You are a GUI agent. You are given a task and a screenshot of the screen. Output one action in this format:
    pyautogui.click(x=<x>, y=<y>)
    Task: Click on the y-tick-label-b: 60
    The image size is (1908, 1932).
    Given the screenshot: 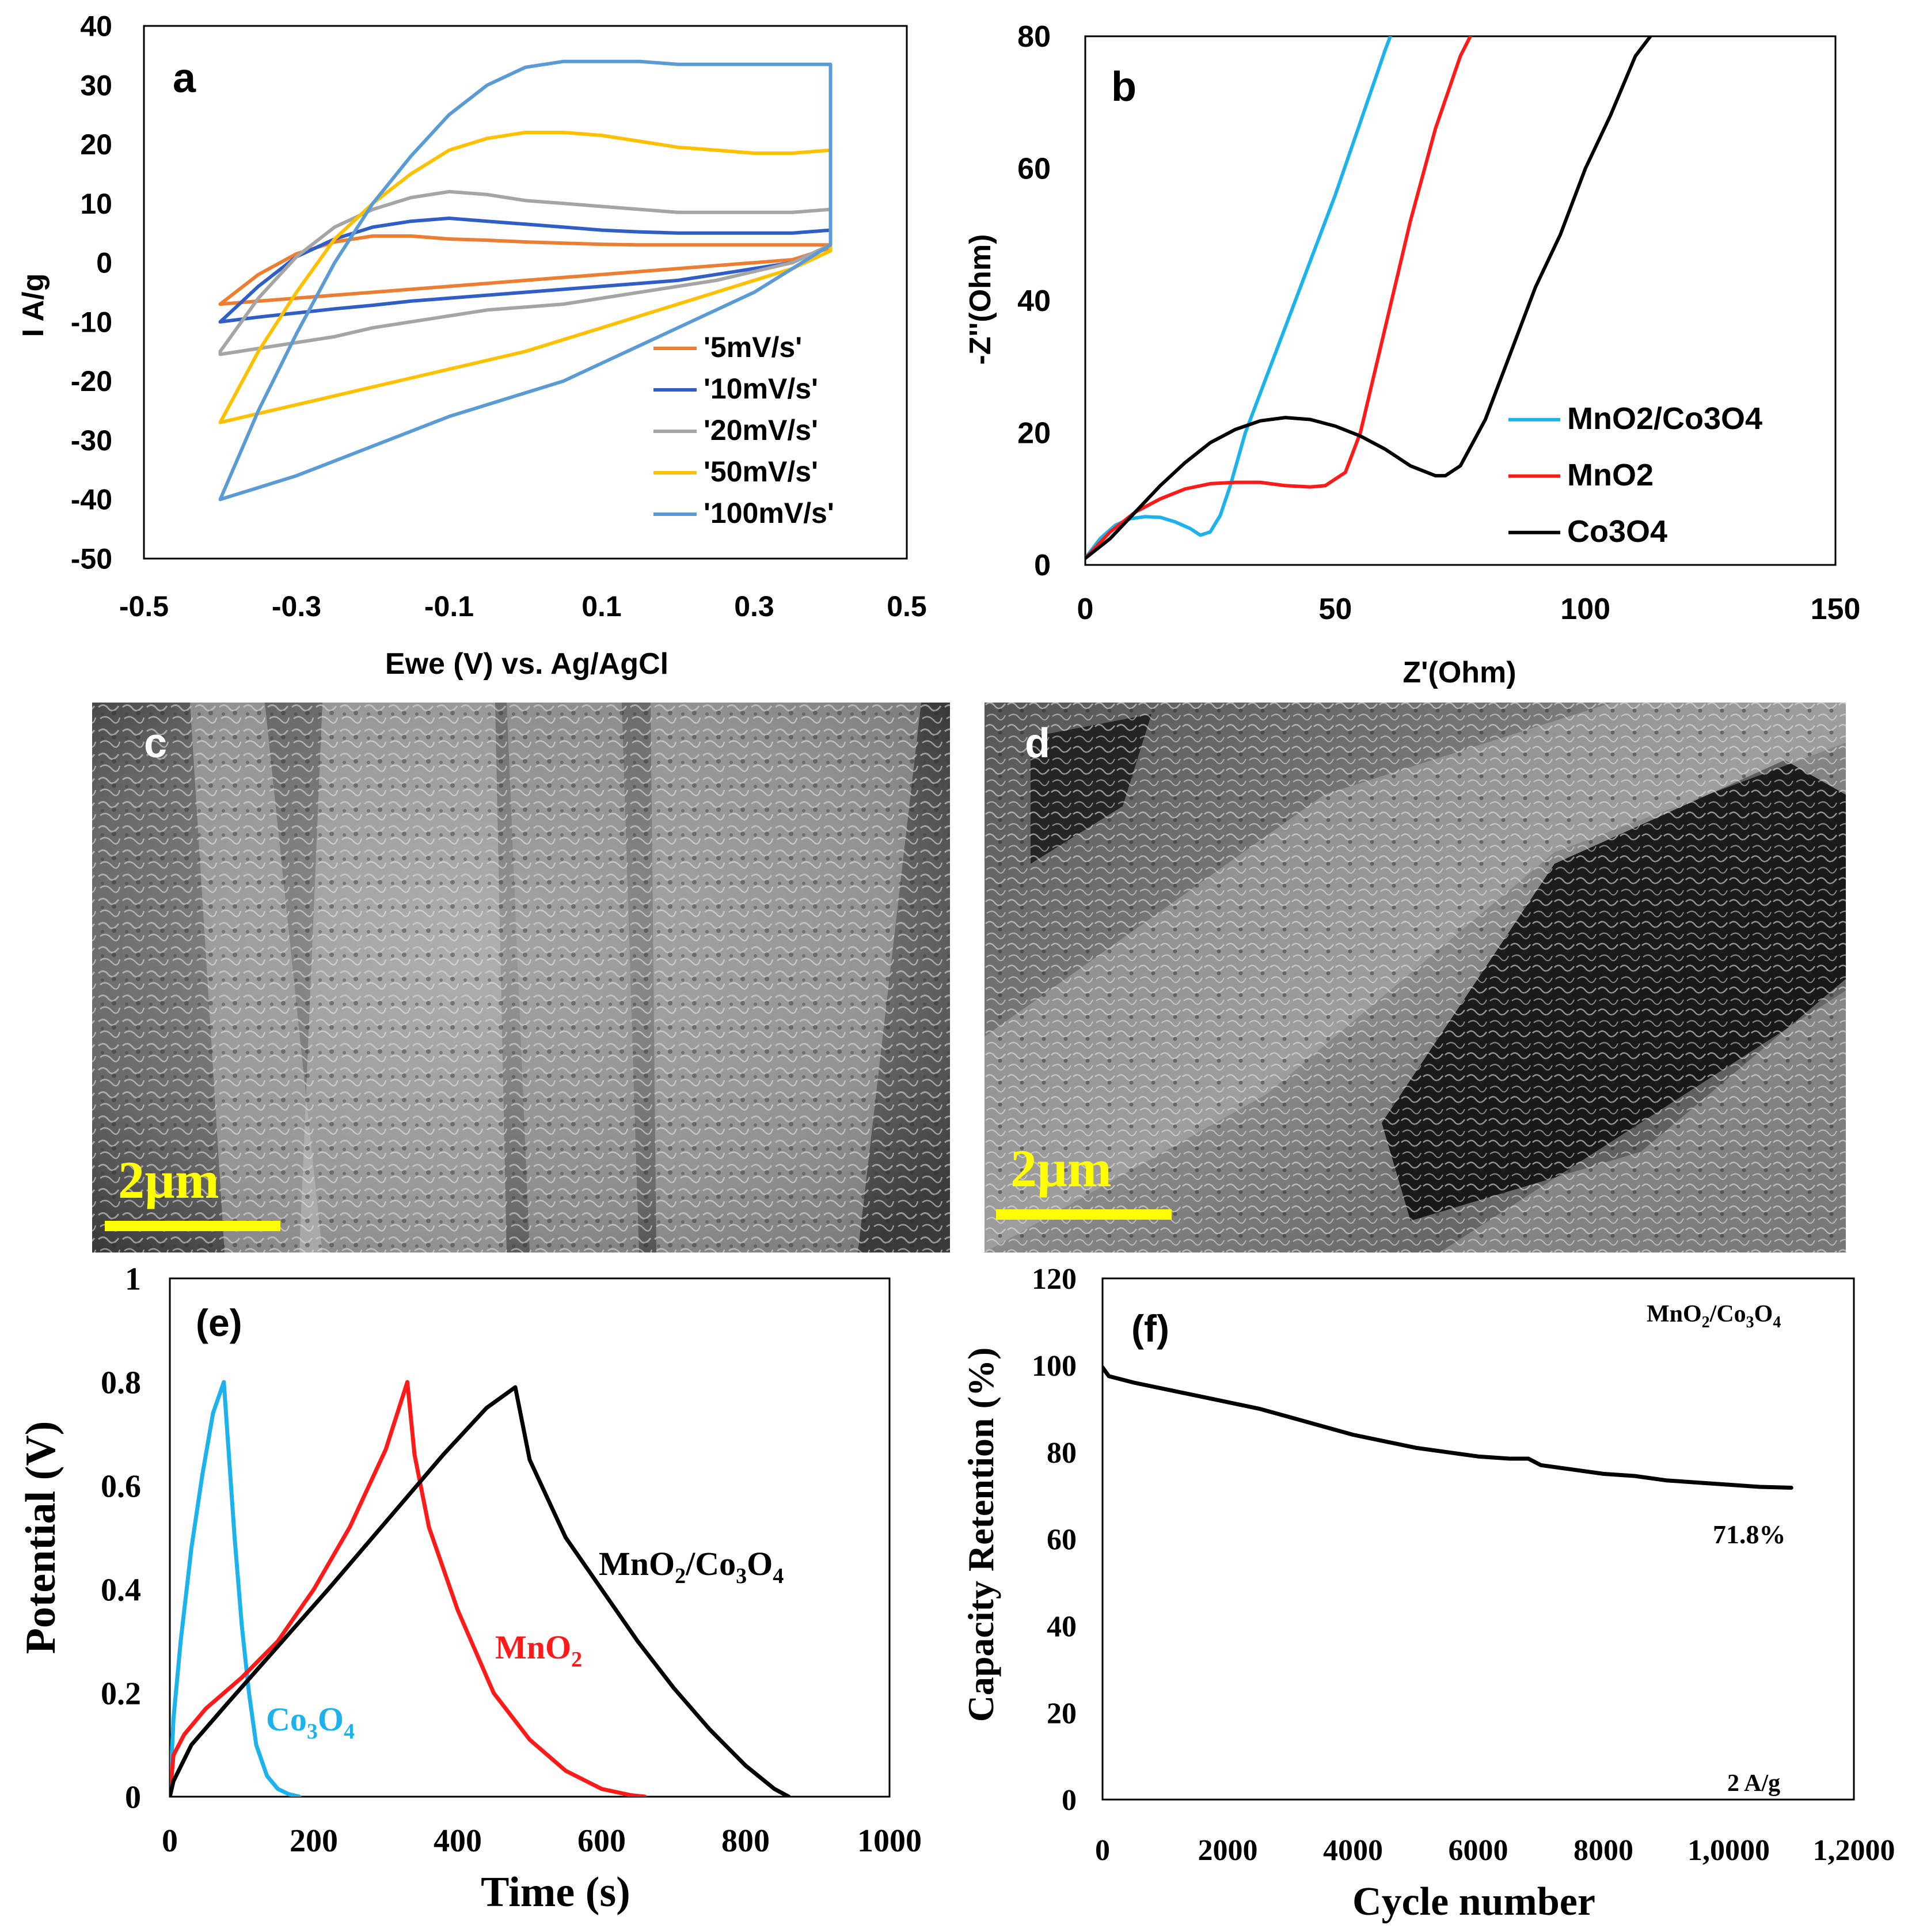 What is the action you would take?
    pyautogui.click(x=1034, y=169)
    